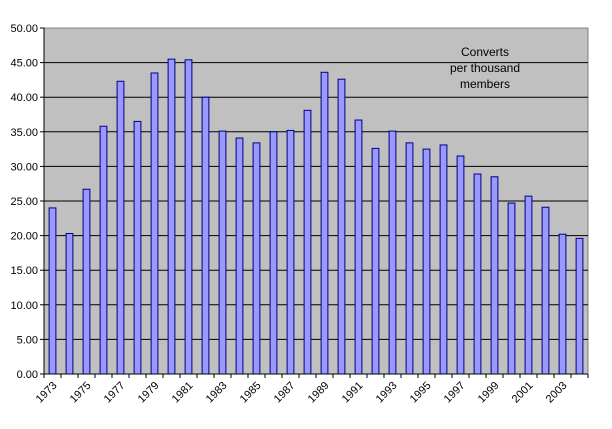 This screenshot has height=429, width=612. What do you see at coordinates (27, 340) in the screenshot?
I see `y-tick-label: 5.00` at bounding box center [27, 340].